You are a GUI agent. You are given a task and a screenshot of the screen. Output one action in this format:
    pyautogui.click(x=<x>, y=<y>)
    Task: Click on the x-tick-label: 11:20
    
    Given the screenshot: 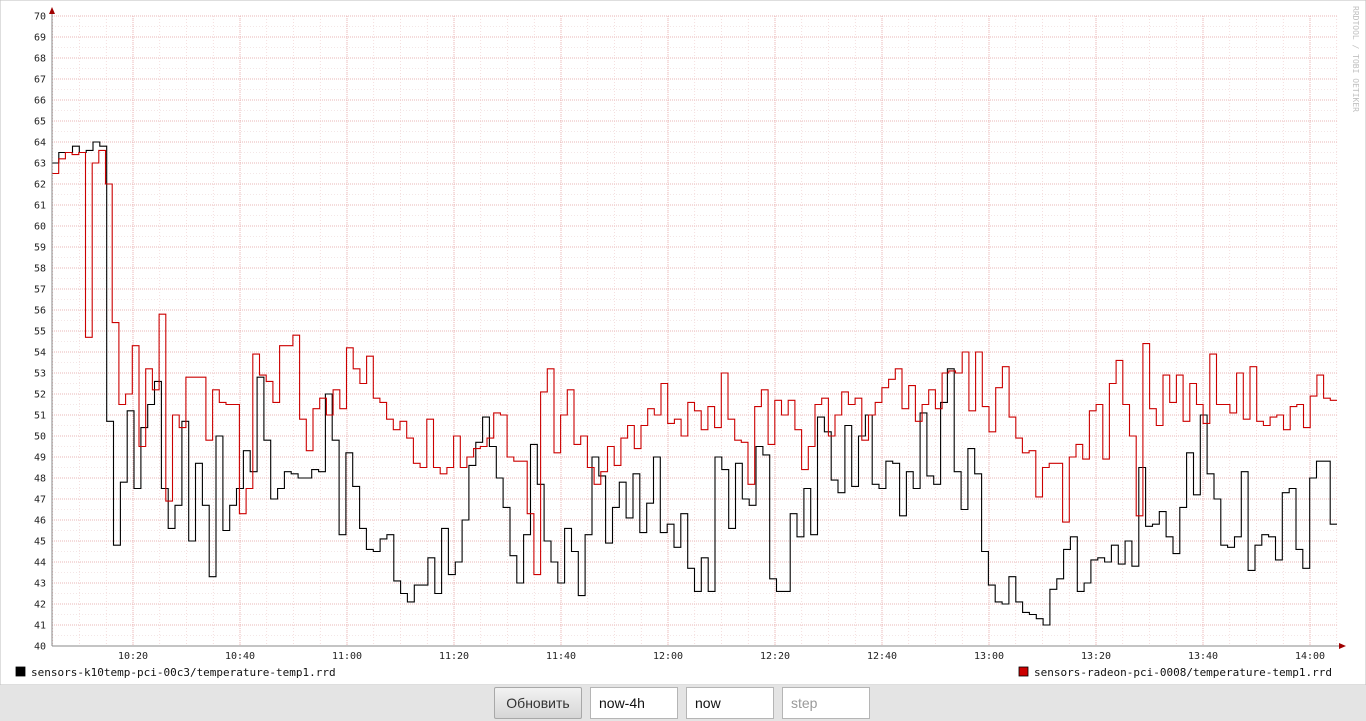 What is the action you would take?
    pyautogui.click(x=454, y=656)
    